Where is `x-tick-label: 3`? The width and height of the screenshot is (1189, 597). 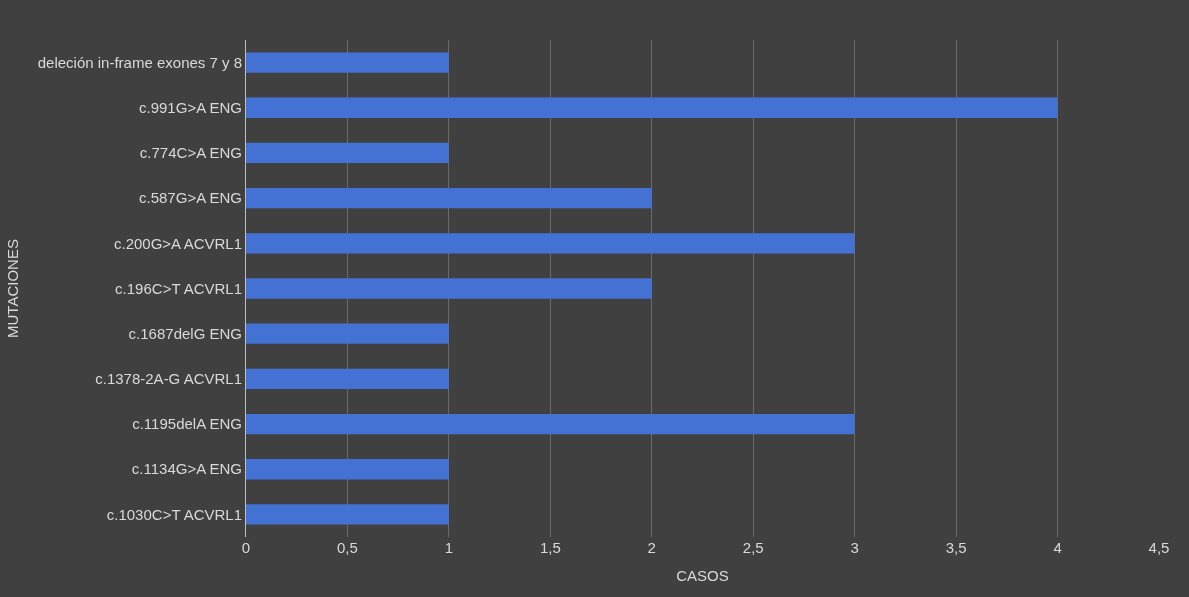 x-tick-label: 3 is located at coordinates (854, 547).